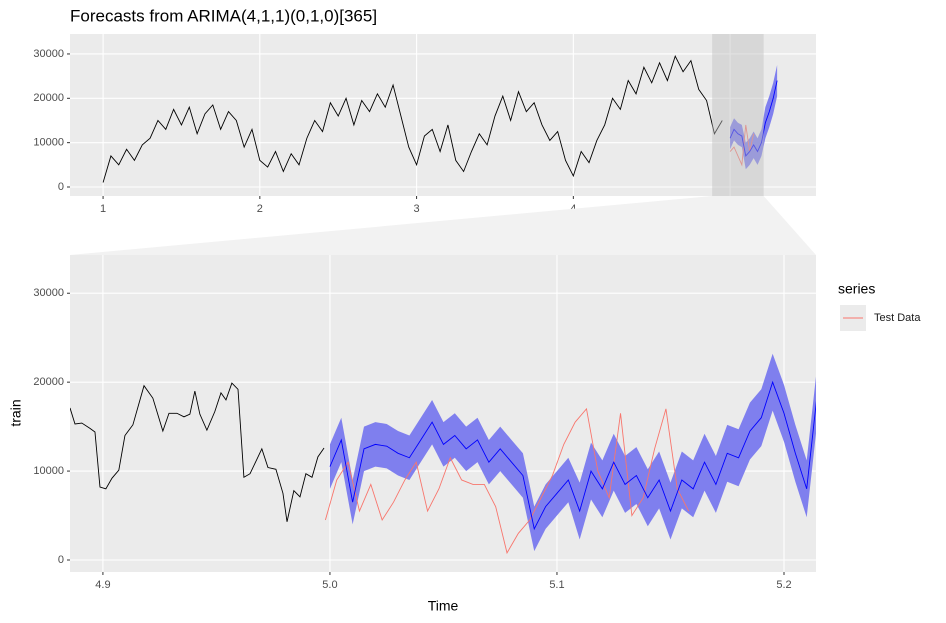 The width and height of the screenshot is (946, 623). What do you see at coordinates (223, 15) in the screenshot?
I see `chart-title: Forecasts from ARIMA(4,1,1)(0,1,0)[365]` at bounding box center [223, 15].